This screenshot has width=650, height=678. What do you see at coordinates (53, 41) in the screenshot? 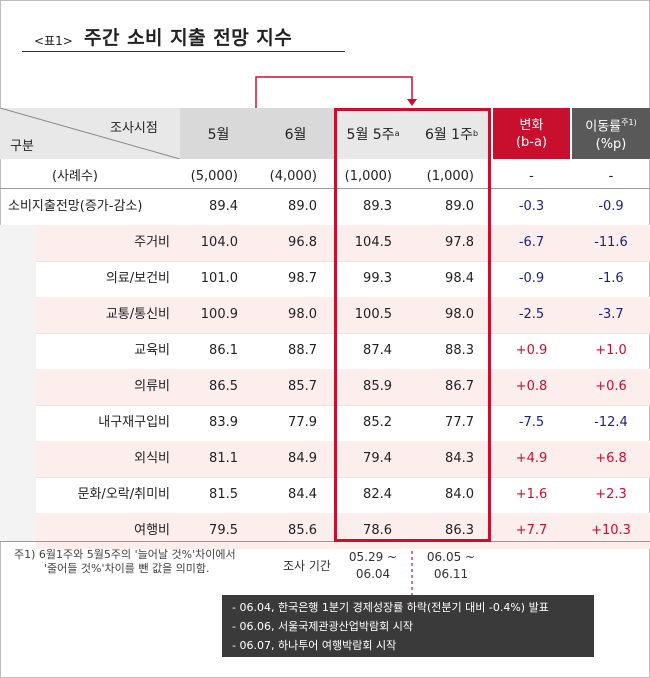
I see `table-tag: <표1>` at bounding box center [53, 41].